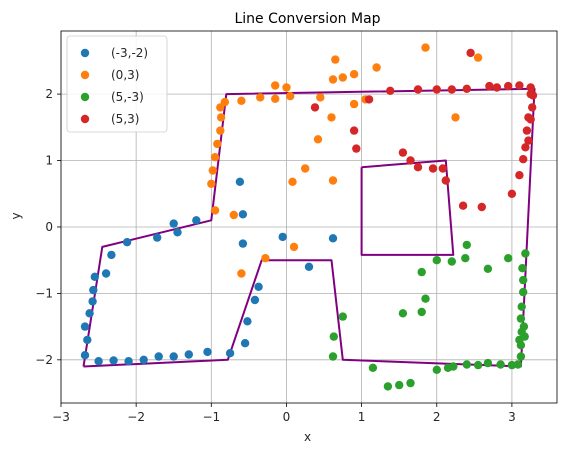 This screenshot has height=455, width=565. Describe the element at coordinates (49, 227) in the screenshot. I see `y-tick-label: 0` at that location.